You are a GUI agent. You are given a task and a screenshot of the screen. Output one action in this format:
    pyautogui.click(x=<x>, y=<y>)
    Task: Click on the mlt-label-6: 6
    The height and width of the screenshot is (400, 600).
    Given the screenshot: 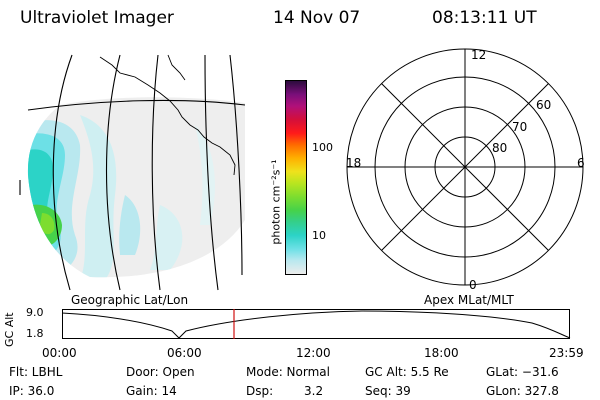 What is the action you would take?
    pyautogui.click(x=581, y=163)
    